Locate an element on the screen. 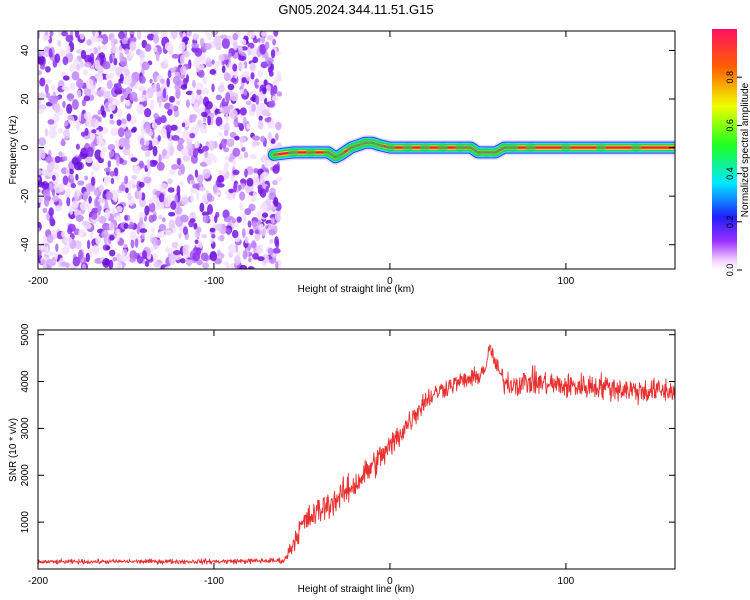  snr-y-tick-label: 5000 is located at coordinates (25, 334).